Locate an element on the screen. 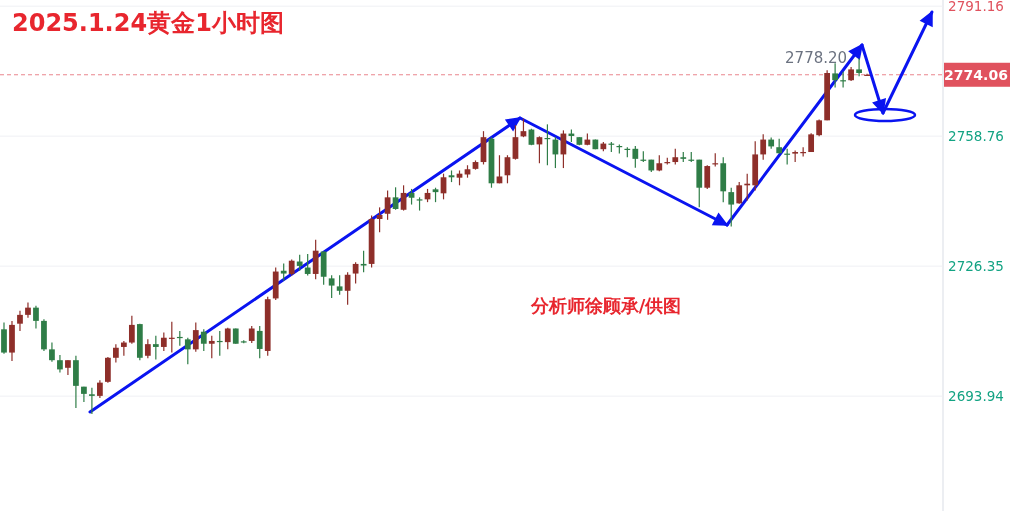  y-tick-label: 2758.76 is located at coordinates (976, 136).